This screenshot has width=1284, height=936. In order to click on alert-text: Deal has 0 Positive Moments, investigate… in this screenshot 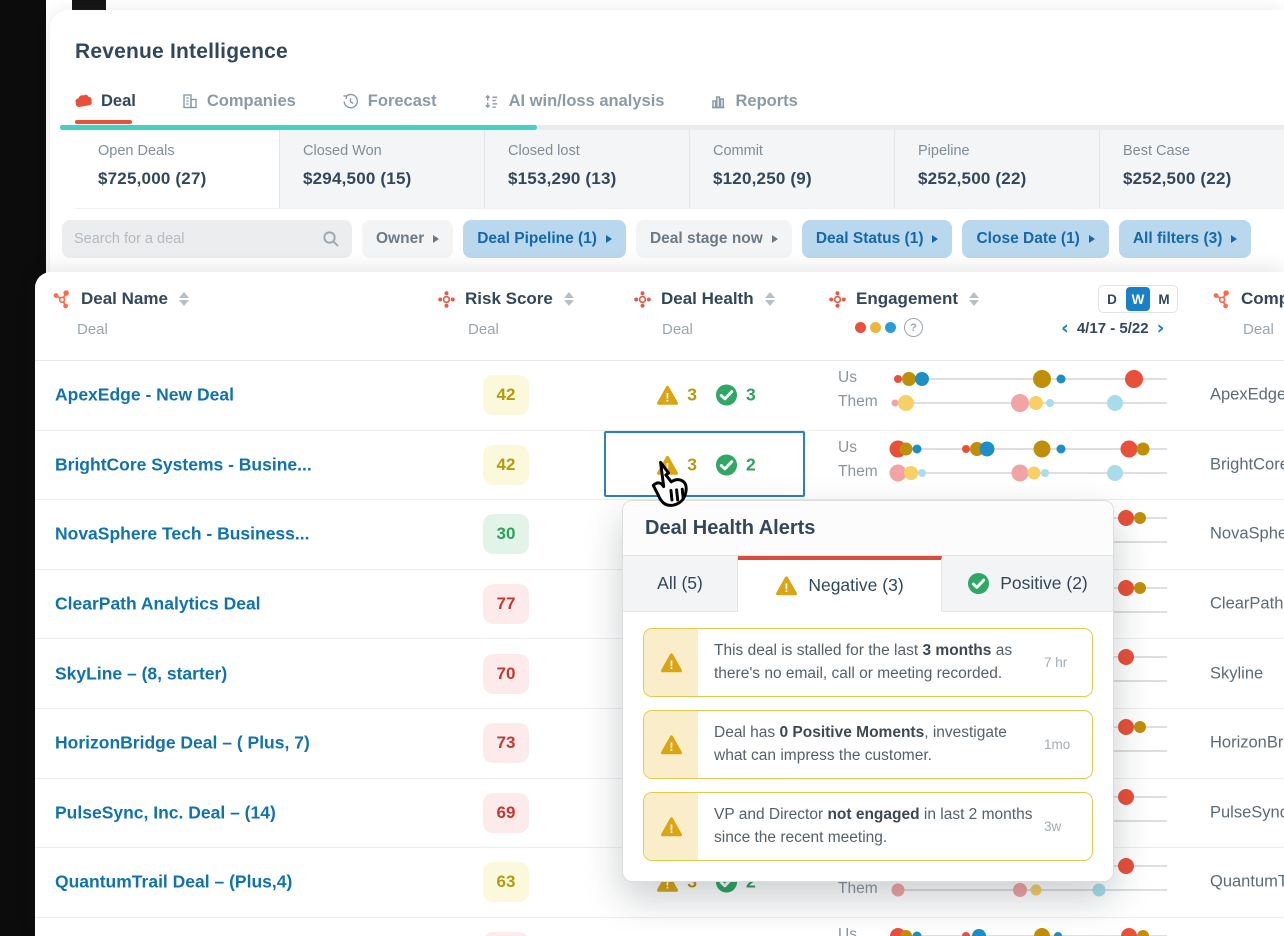, I will do `click(860, 744)`.